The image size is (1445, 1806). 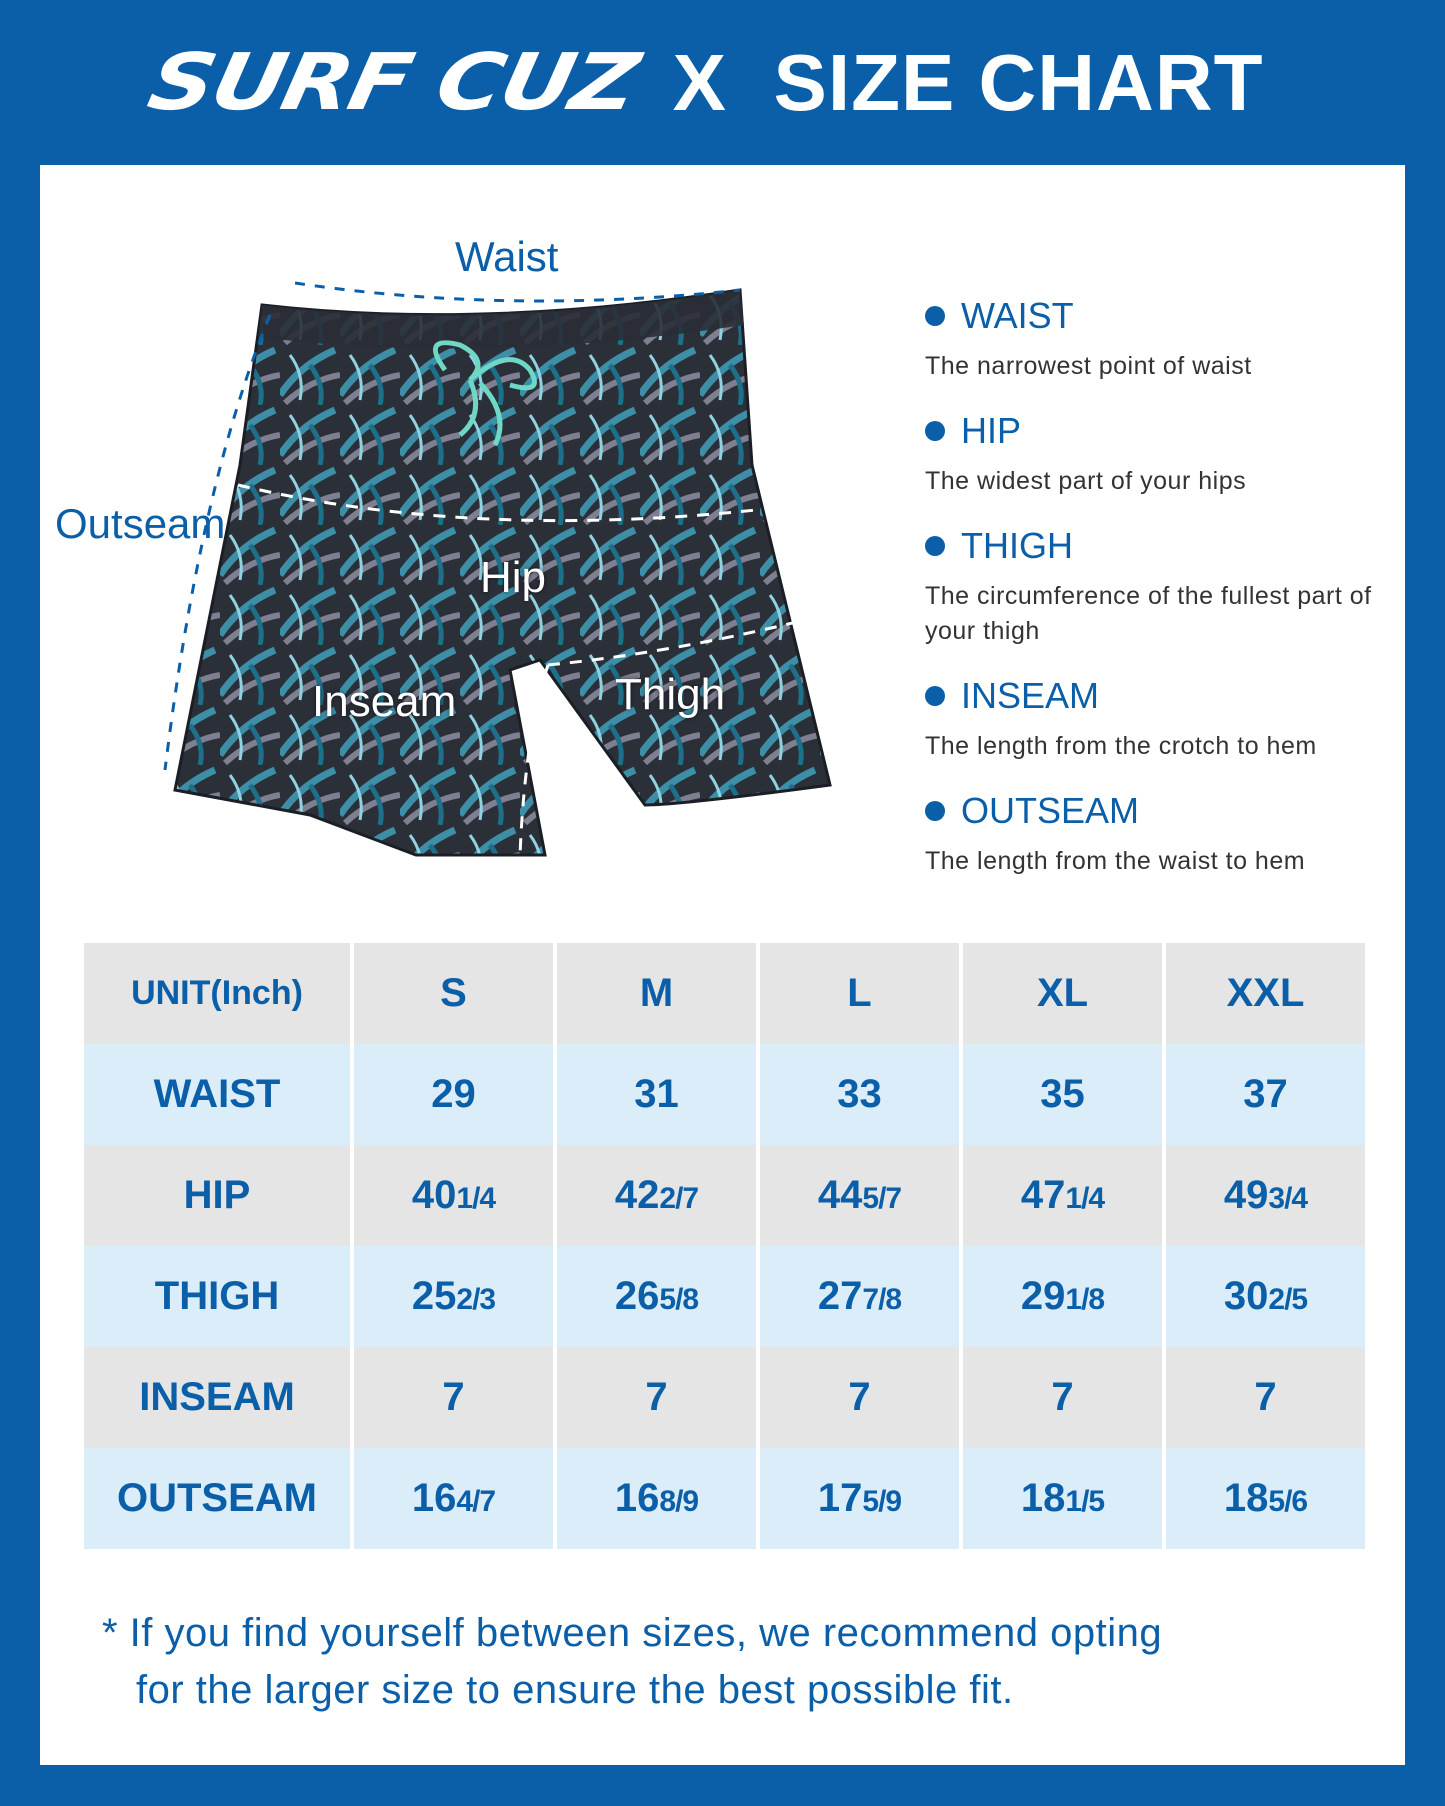 What do you see at coordinates (670, 694) in the screenshot?
I see `thigh-label: Thigh` at bounding box center [670, 694].